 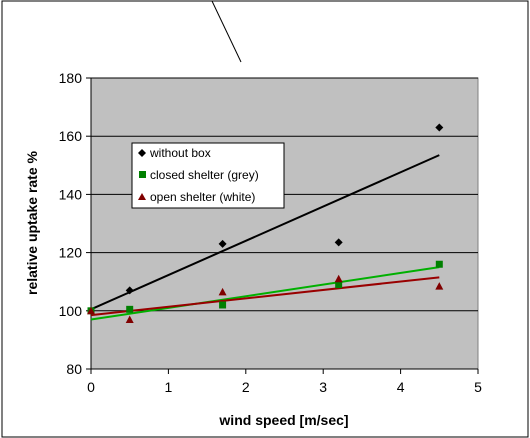 What do you see at coordinates (71, 194) in the screenshot?
I see `y-tick-label-140: 140` at bounding box center [71, 194].